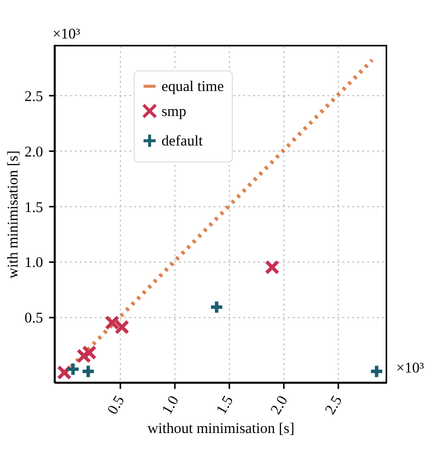 Image resolution: width=429 pixels, height=459 pixels. Describe the element at coordinates (170, 405) in the screenshot. I see `x-tick-label: 1.0` at that location.